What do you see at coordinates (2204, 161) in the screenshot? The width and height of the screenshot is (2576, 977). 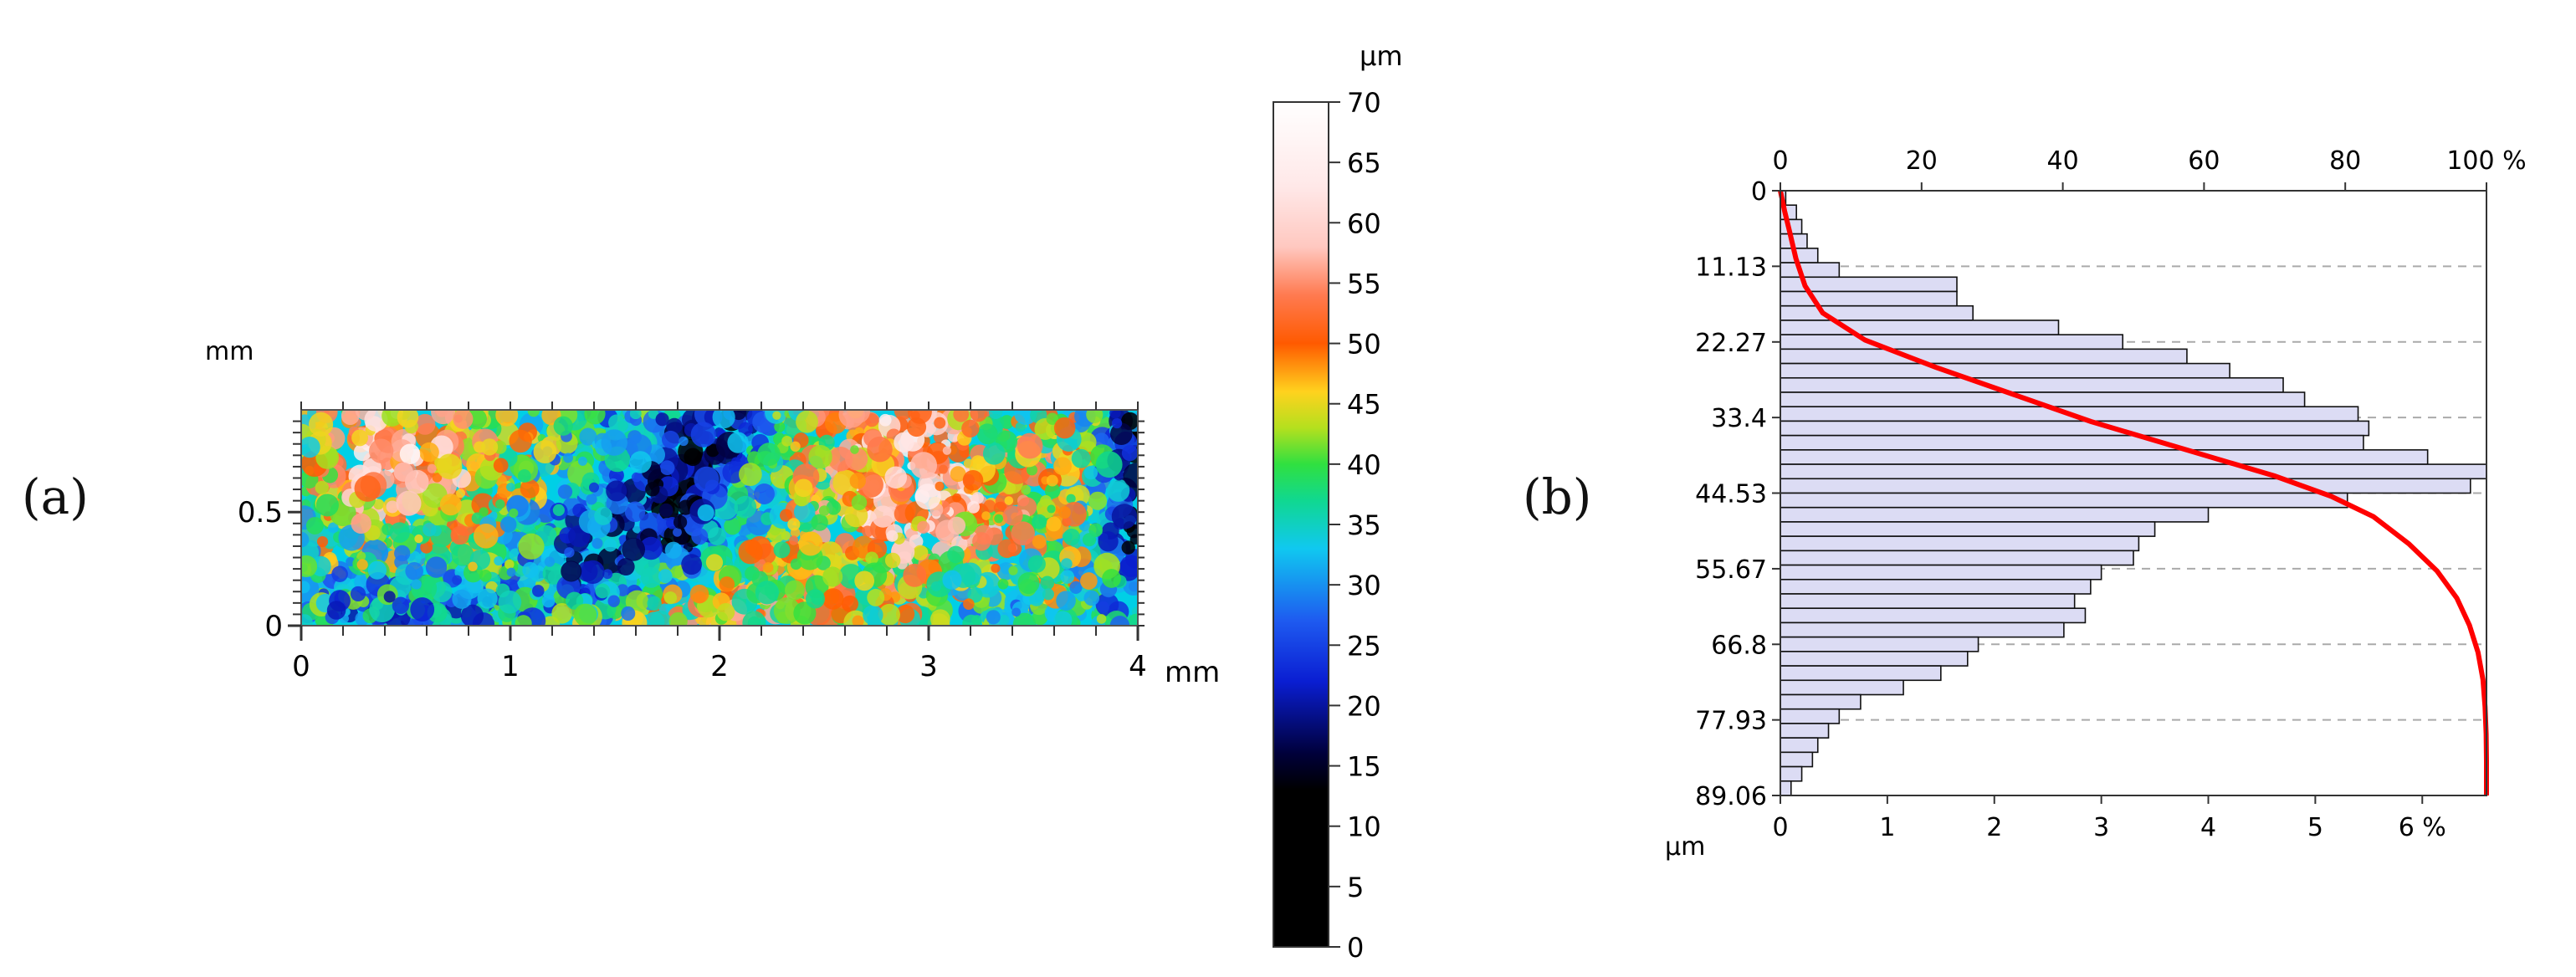 I see `histogram-top-tick-label: 60` at bounding box center [2204, 161].